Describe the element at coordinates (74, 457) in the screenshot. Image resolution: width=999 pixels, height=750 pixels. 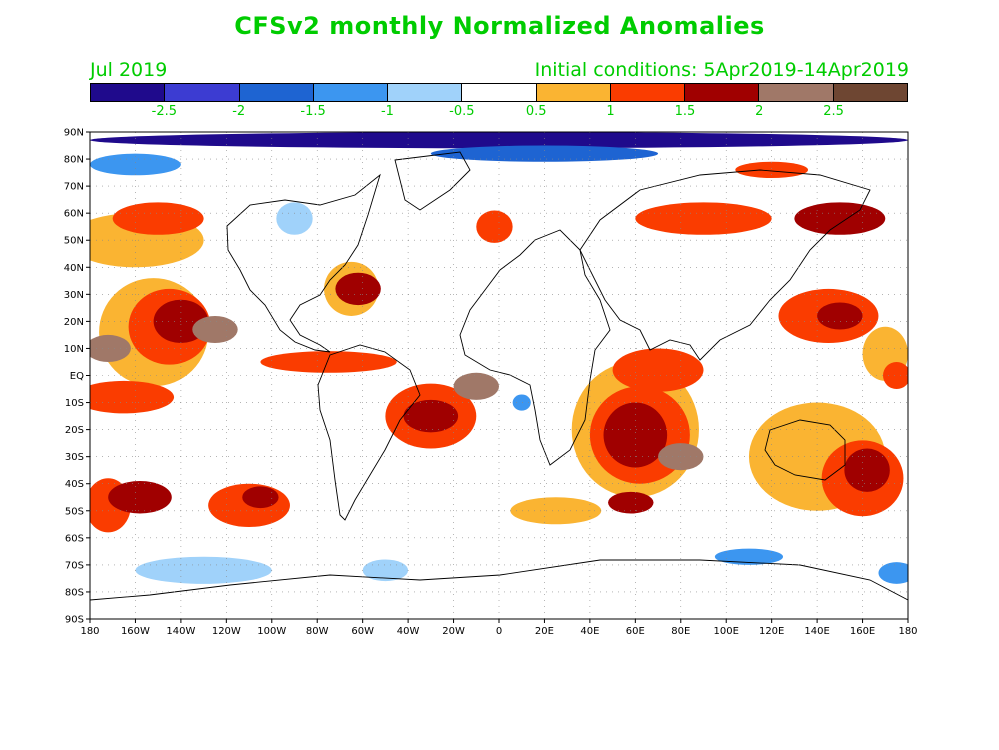
I see `lat-label: 30S` at that location.